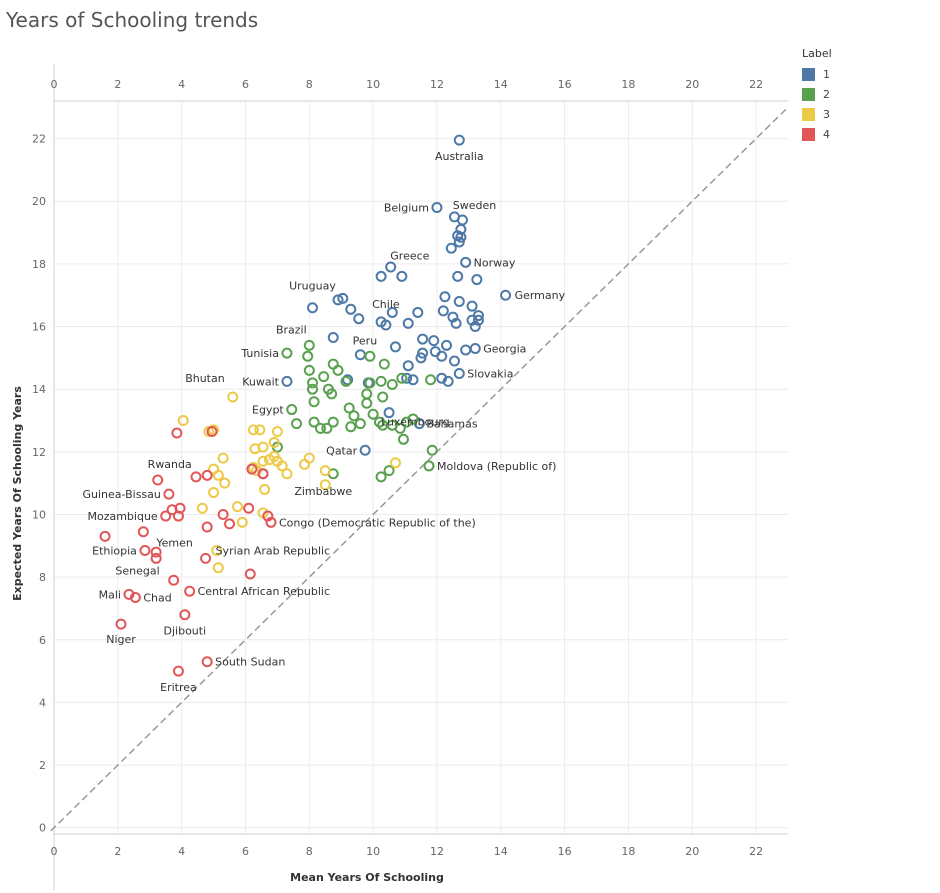 Image resolution: width=940 pixels, height=893 pixels. I want to click on top-x-tick-label: 18, so click(628, 84).